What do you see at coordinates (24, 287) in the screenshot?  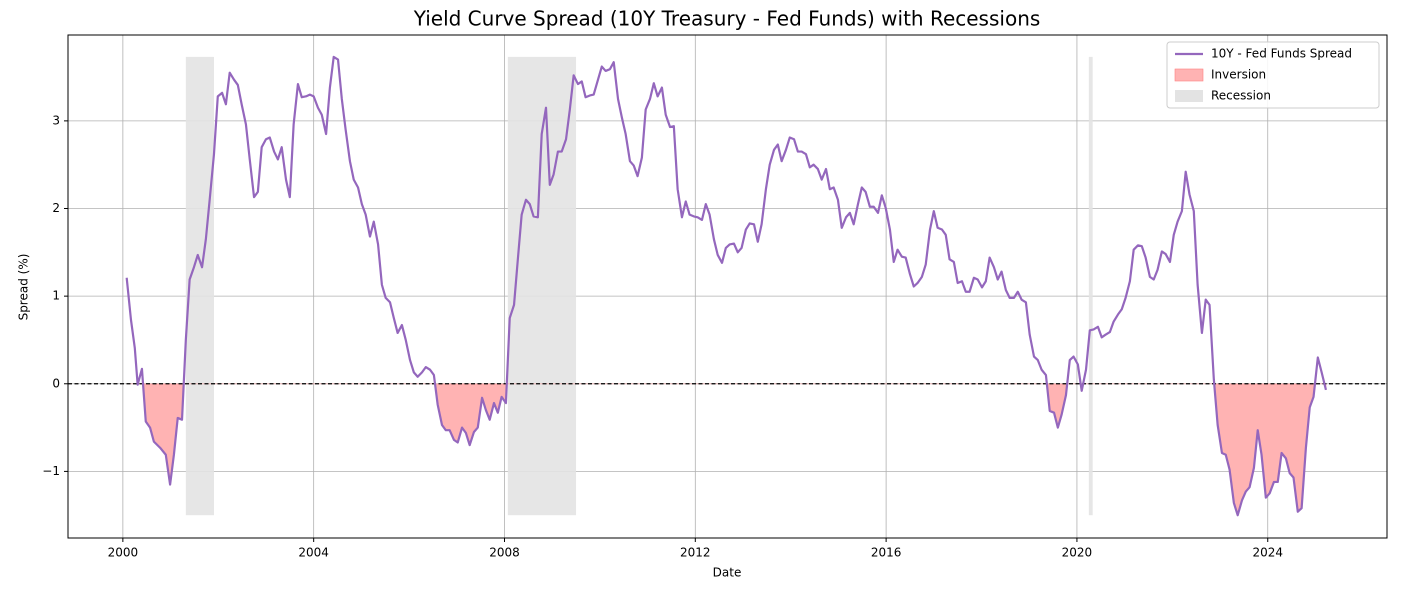 I see `y-axis-label: Spread (%)` at bounding box center [24, 287].